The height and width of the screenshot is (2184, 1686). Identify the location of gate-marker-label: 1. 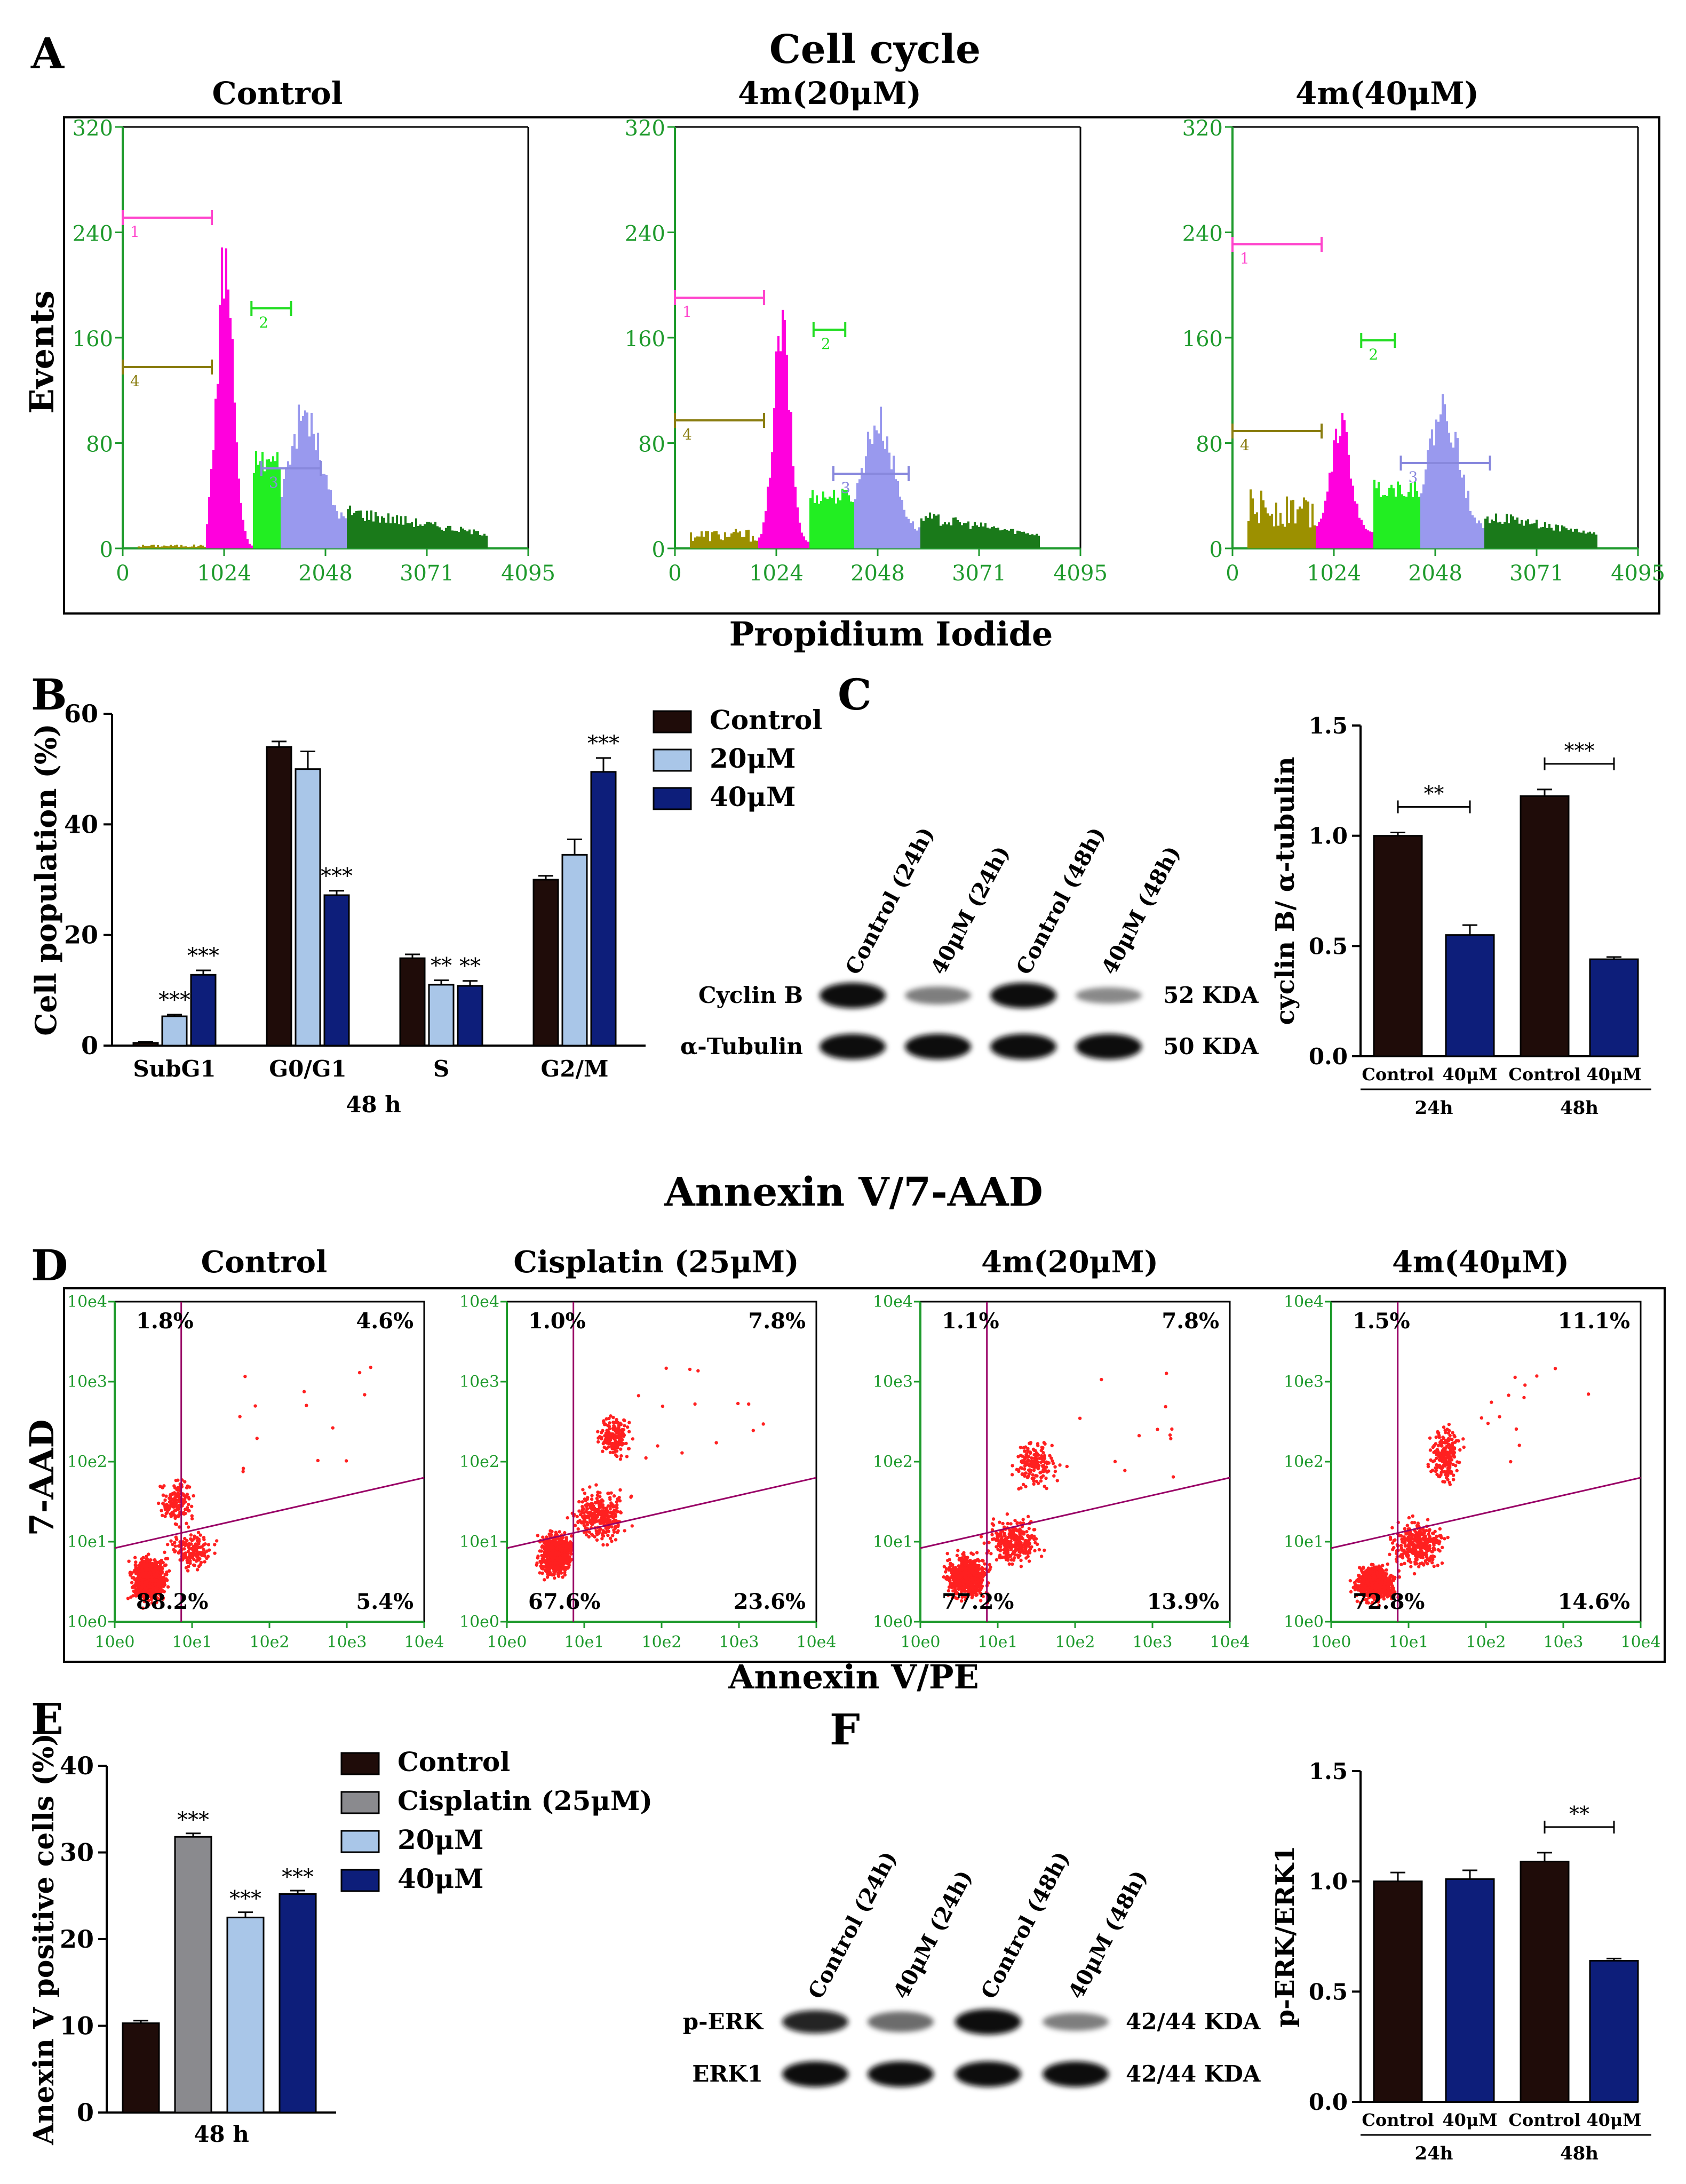
(687, 312).